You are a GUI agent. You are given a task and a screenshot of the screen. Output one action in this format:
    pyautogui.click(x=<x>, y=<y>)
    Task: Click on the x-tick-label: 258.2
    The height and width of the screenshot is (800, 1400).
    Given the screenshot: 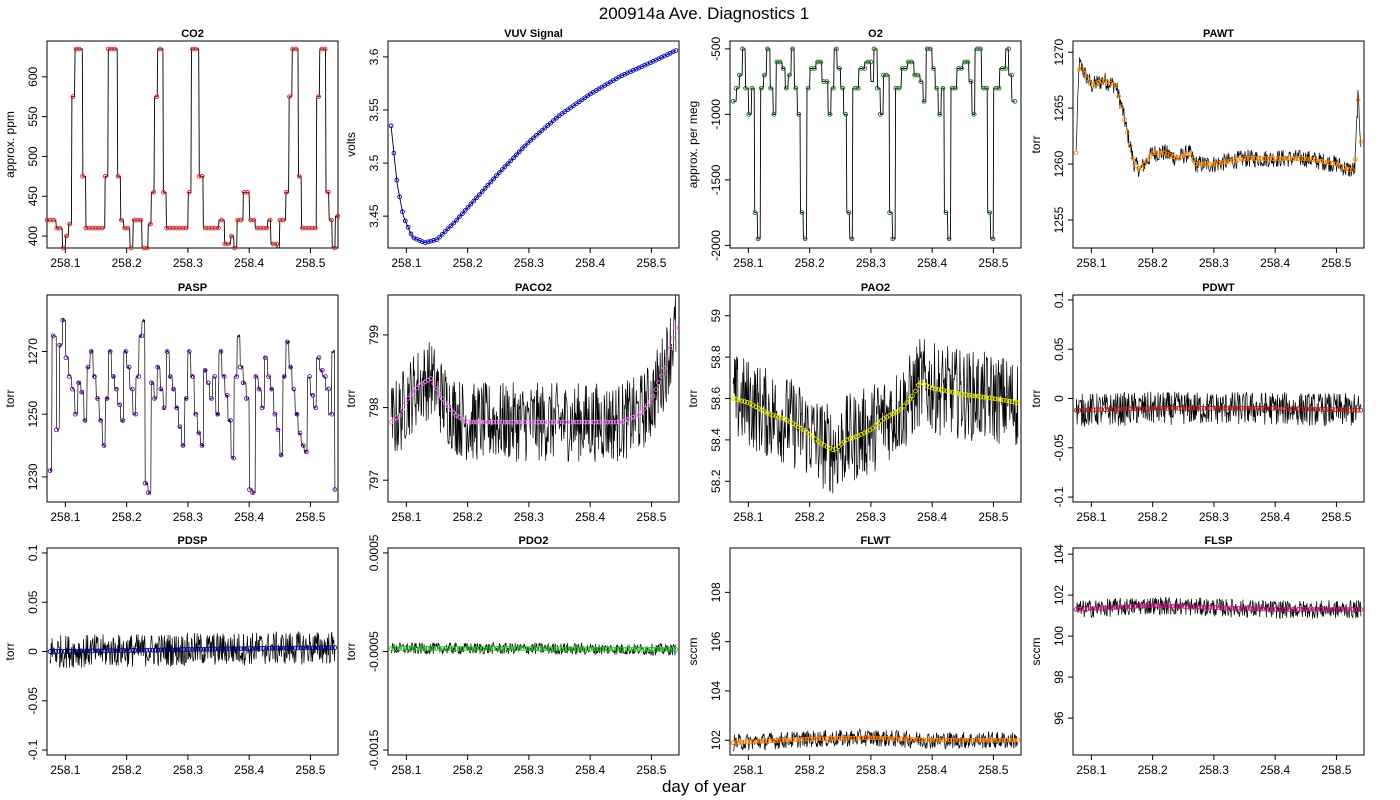 What is the action you would take?
    pyautogui.click(x=1153, y=770)
    